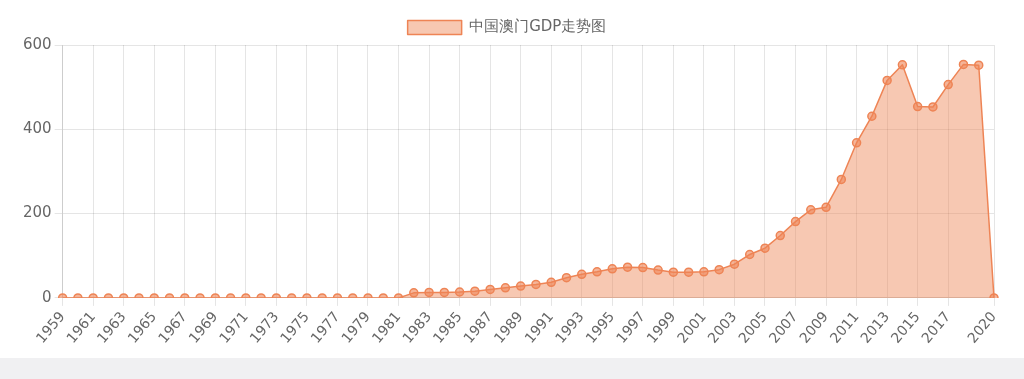  What do you see at coordinates (37, 43) in the screenshot?
I see `y-tick-label: 600` at bounding box center [37, 43].